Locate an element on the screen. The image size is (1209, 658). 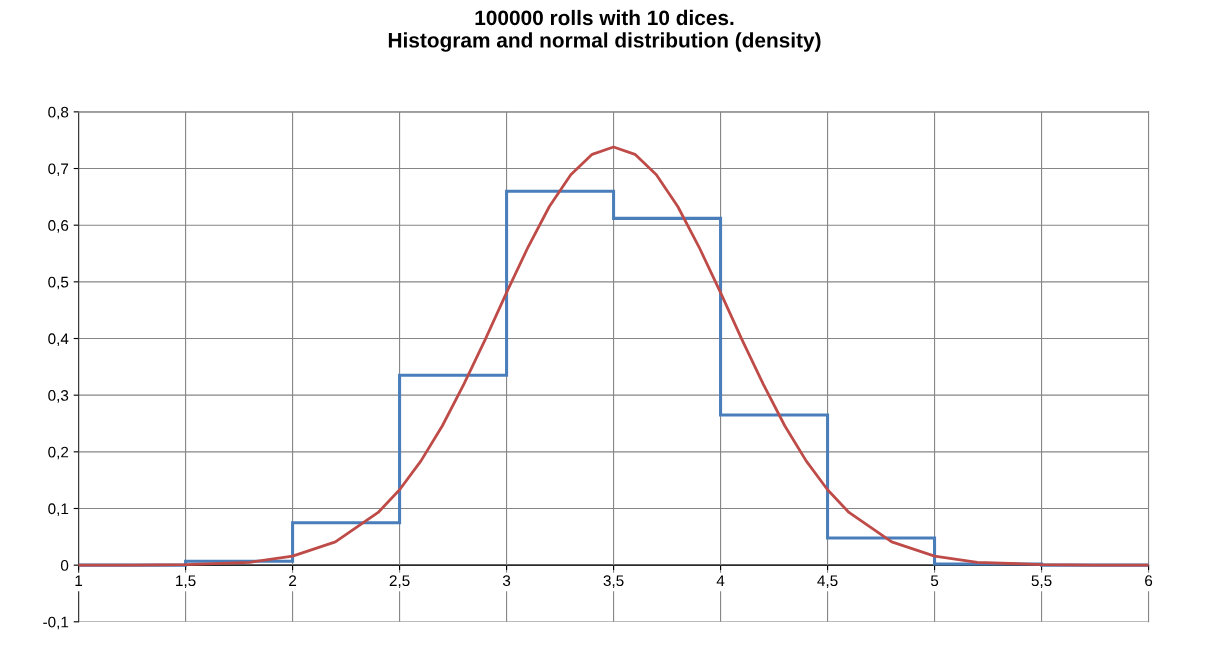
x-tick-label: 2,5 is located at coordinates (399, 581).